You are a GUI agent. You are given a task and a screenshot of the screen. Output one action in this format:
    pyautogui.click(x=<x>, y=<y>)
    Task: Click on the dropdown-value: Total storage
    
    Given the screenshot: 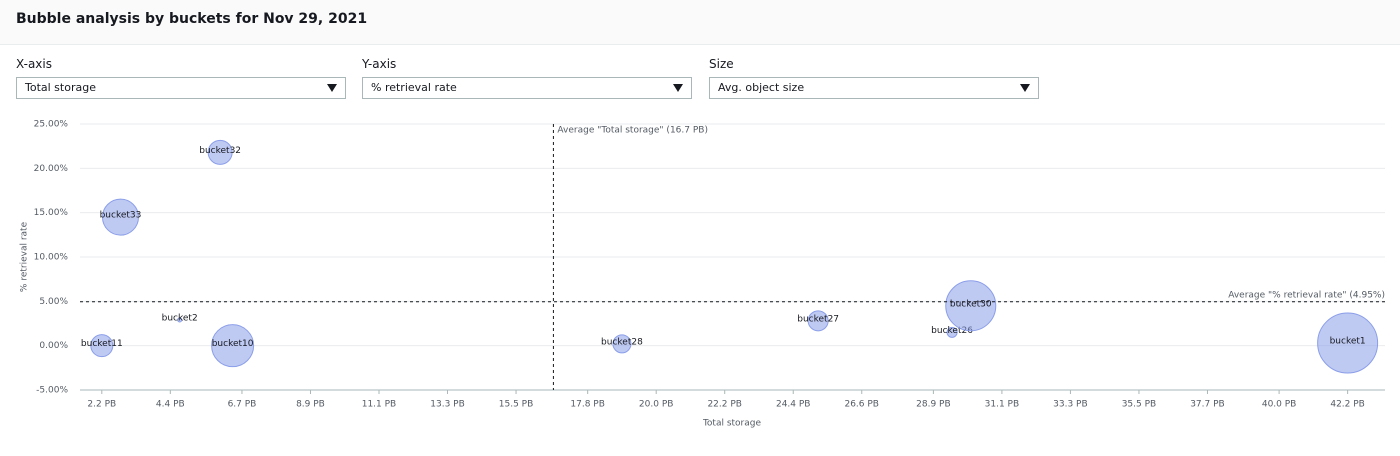 What is the action you would take?
    pyautogui.click(x=60, y=87)
    